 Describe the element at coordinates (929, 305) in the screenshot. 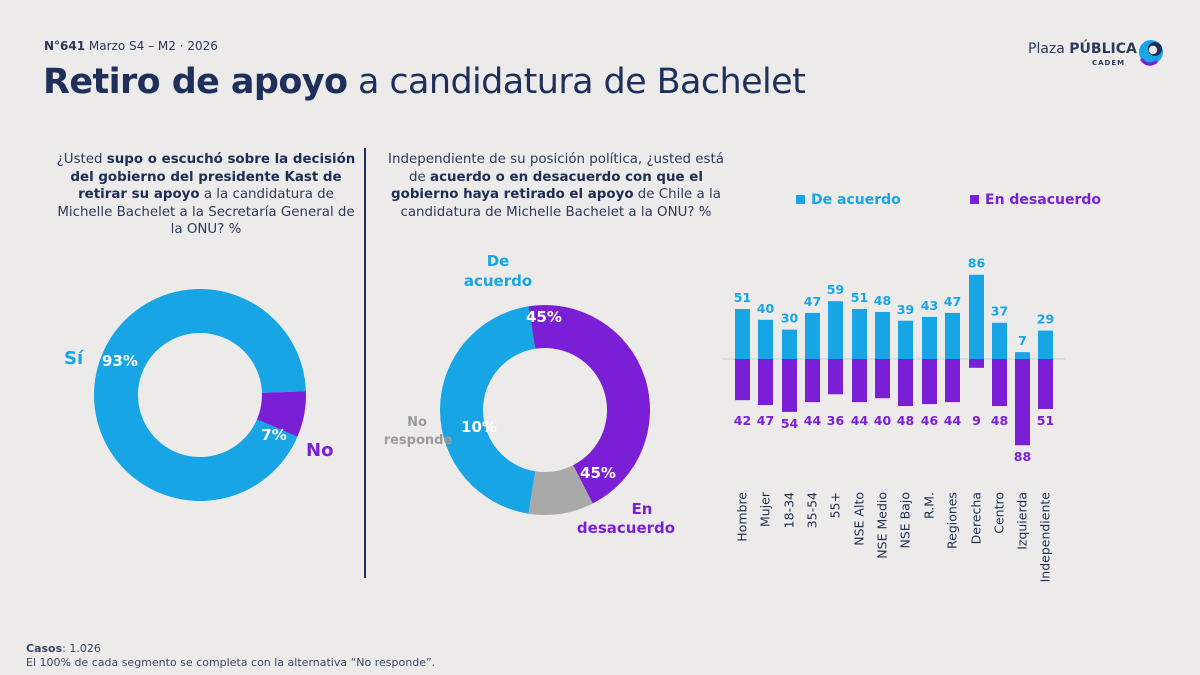

I see `value-de-acuerdo-r-m: 43` at that location.